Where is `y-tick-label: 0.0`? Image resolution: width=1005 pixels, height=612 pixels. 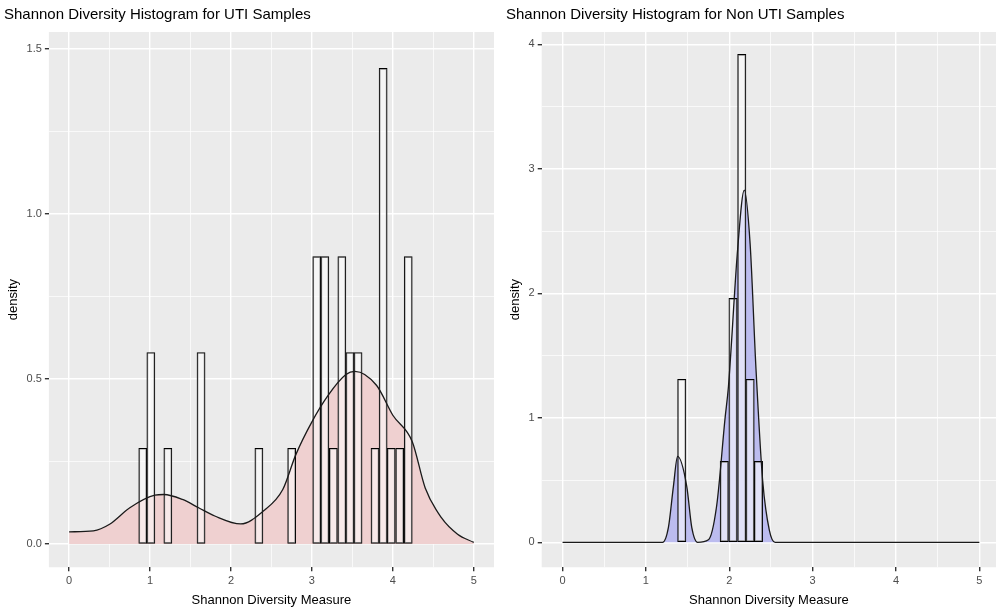 y-tick-label: 0.0 is located at coordinates (34, 543).